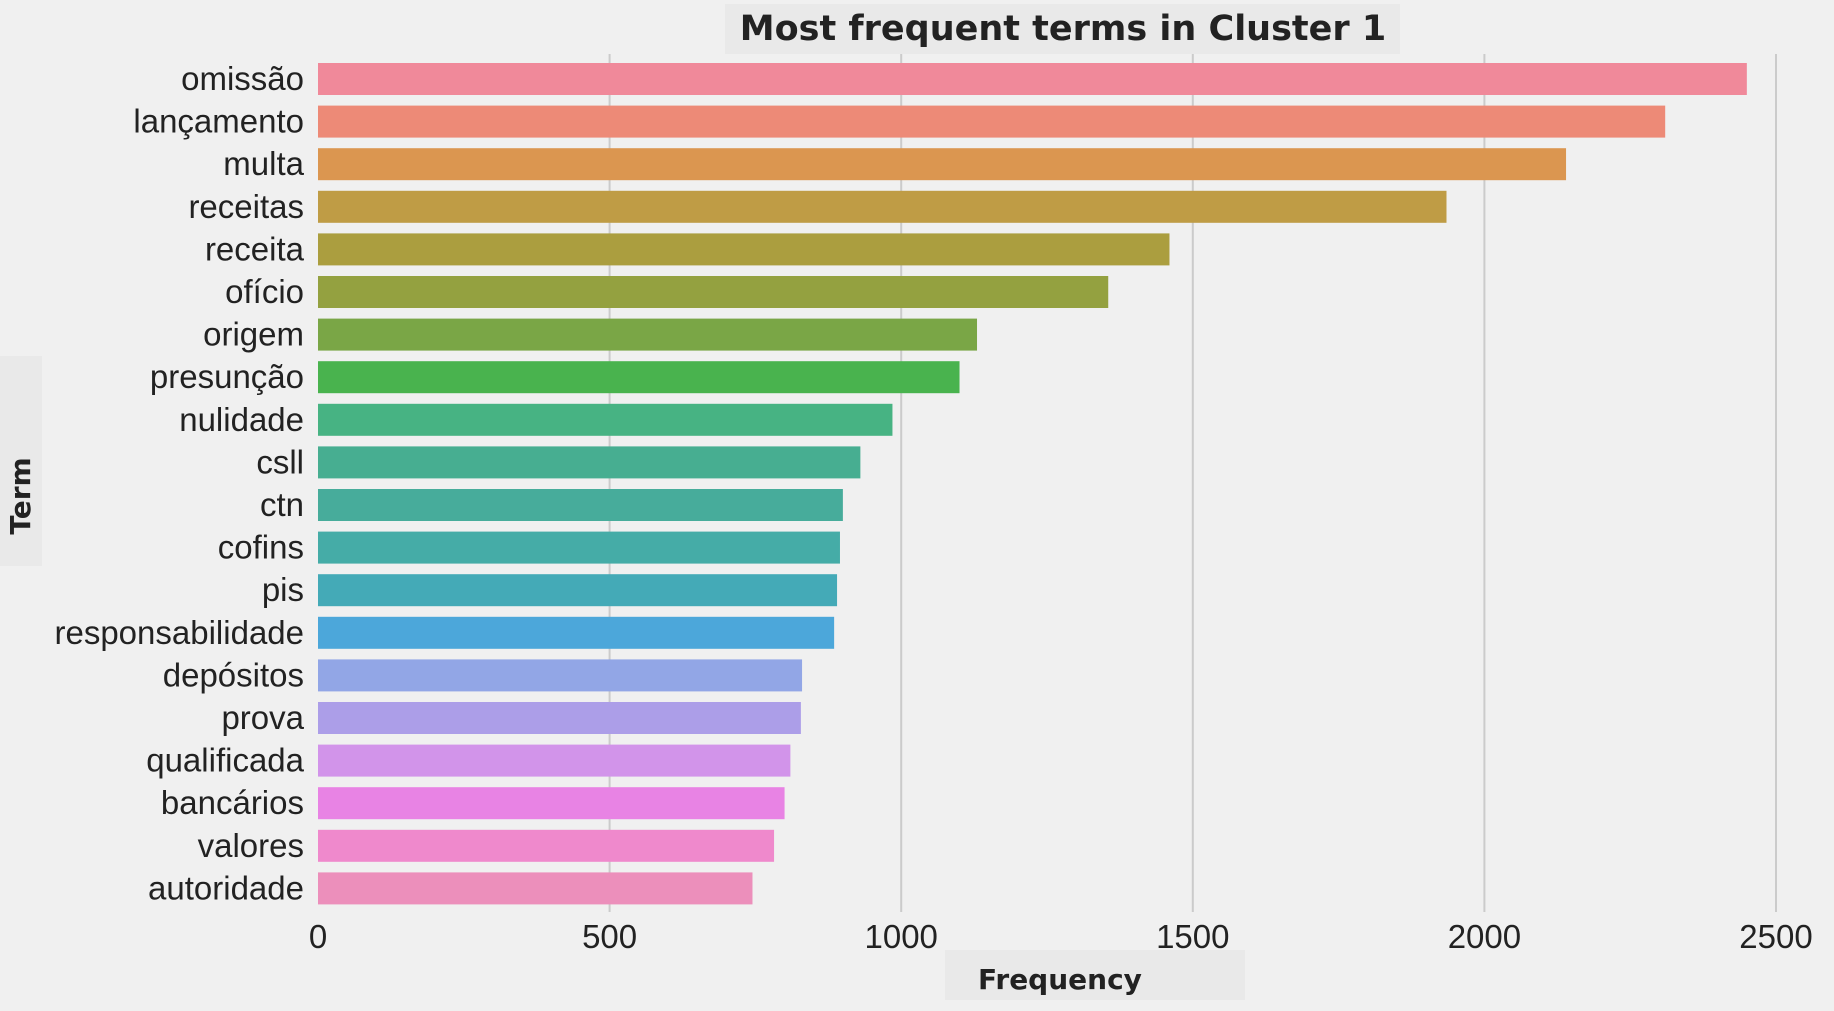 The height and width of the screenshot is (1011, 1834). What do you see at coordinates (1192, 936) in the screenshot?
I see `x-tick-label: 1500` at bounding box center [1192, 936].